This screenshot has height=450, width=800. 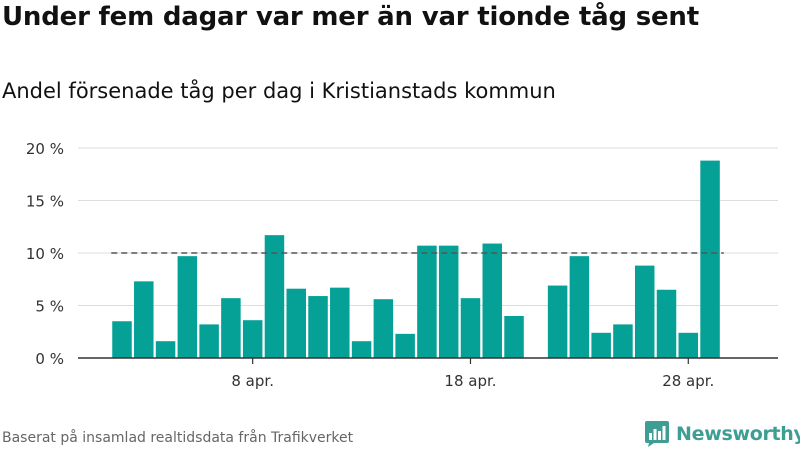 I want to click on x-tick-label: 28 apr., so click(x=688, y=381).